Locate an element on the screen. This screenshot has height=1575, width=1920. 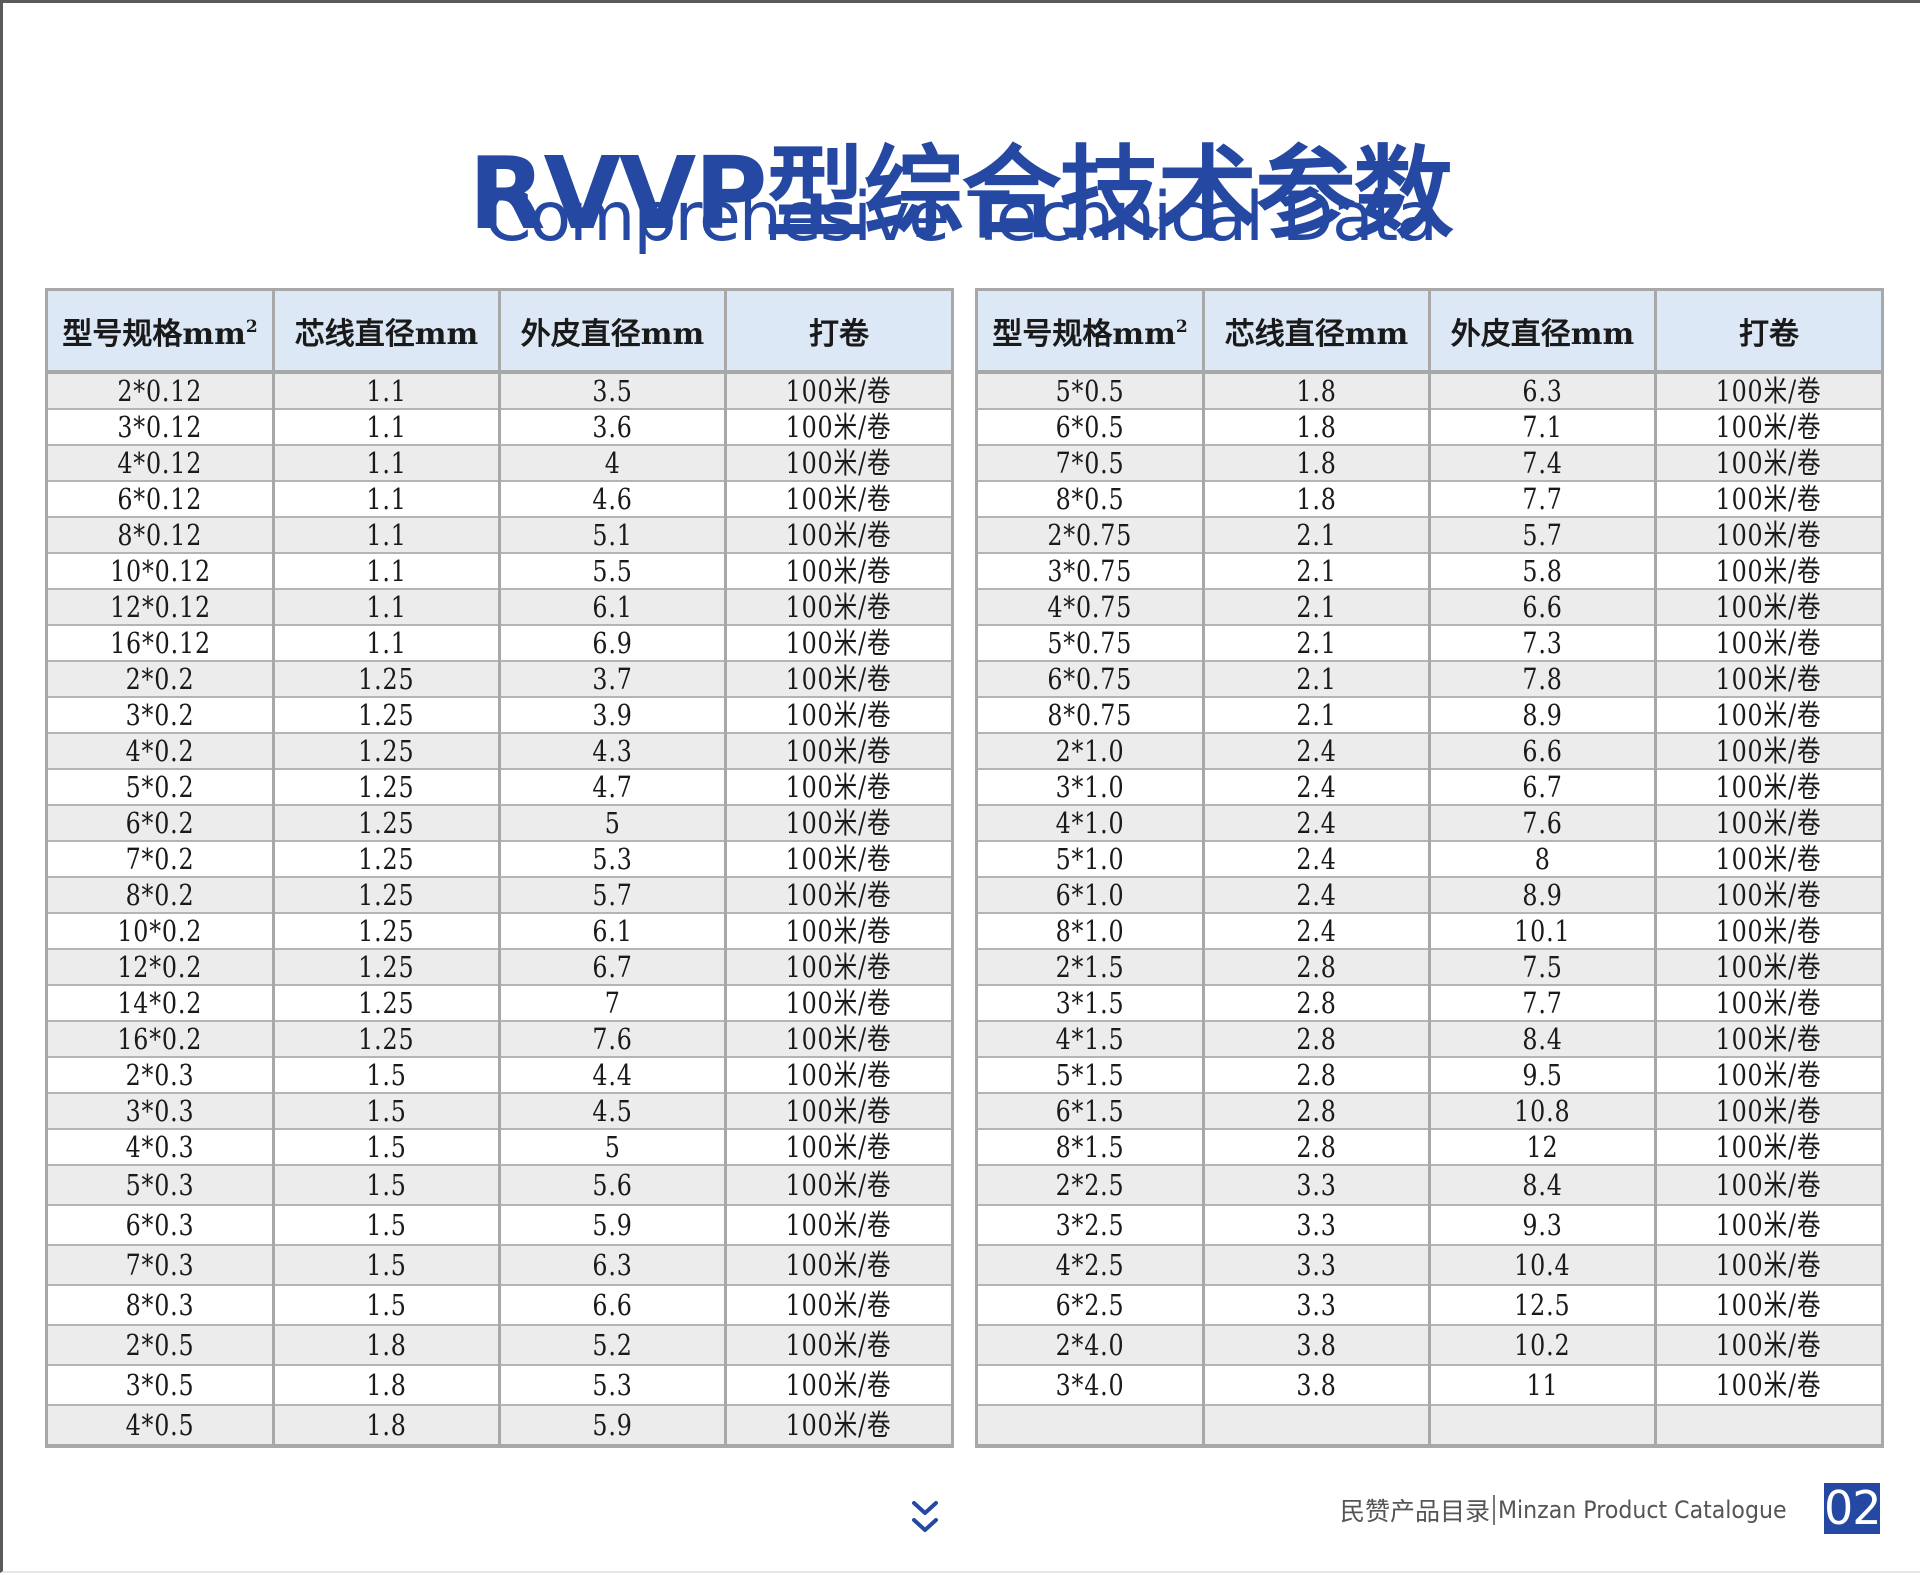
table-row: 6*0.3 1.5 5.9 100米/卷 is located at coordinates (499, 1225).